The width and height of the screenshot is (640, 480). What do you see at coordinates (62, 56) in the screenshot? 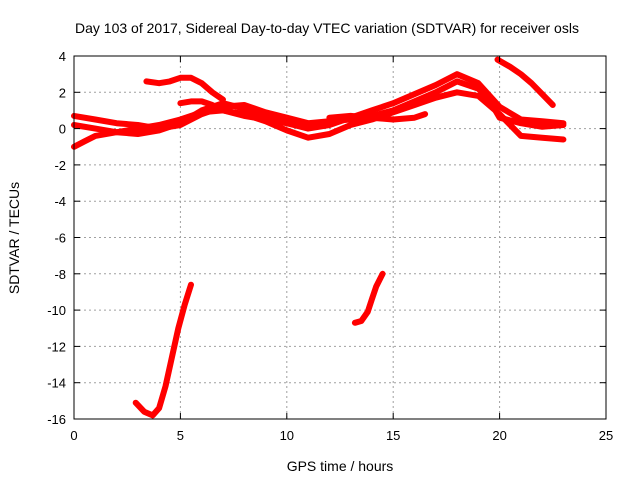
I see `y-tick-label: 4` at bounding box center [62, 56].